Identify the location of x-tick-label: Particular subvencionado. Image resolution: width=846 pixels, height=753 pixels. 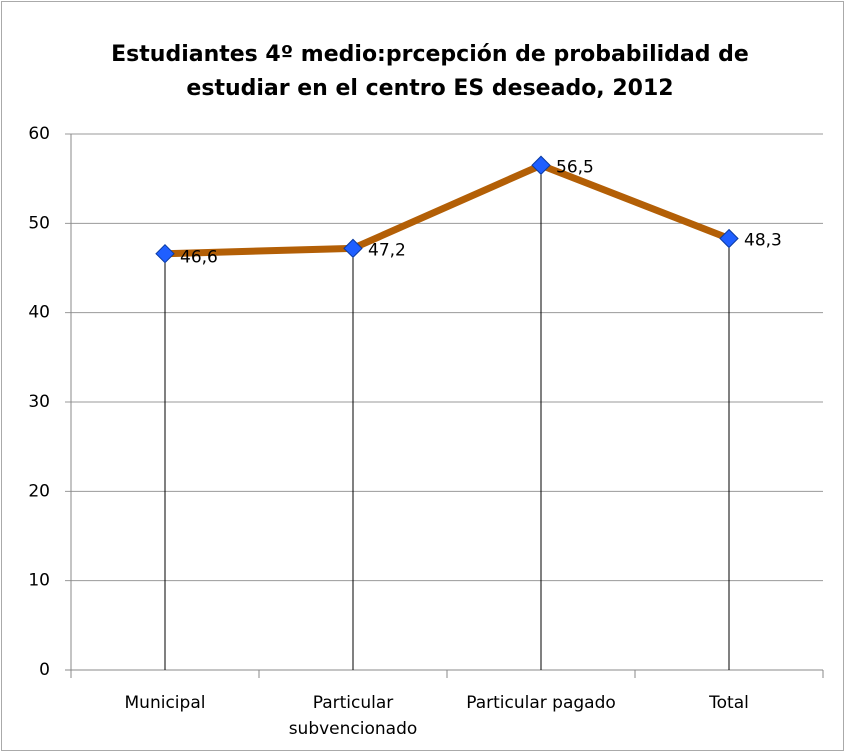
(353, 716).